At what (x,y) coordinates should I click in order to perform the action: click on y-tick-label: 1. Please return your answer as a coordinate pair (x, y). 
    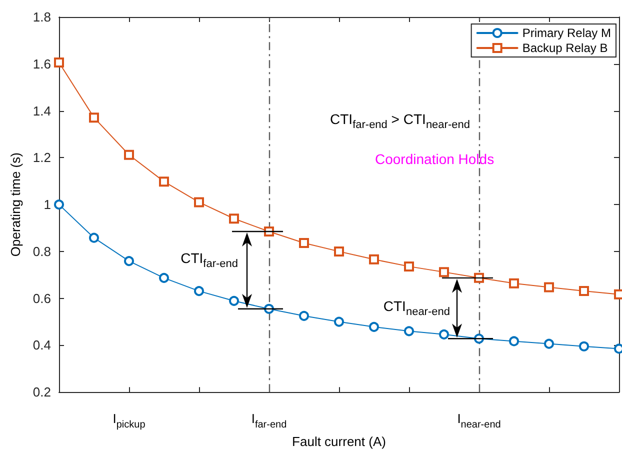
    Looking at the image, I should click on (47, 204).